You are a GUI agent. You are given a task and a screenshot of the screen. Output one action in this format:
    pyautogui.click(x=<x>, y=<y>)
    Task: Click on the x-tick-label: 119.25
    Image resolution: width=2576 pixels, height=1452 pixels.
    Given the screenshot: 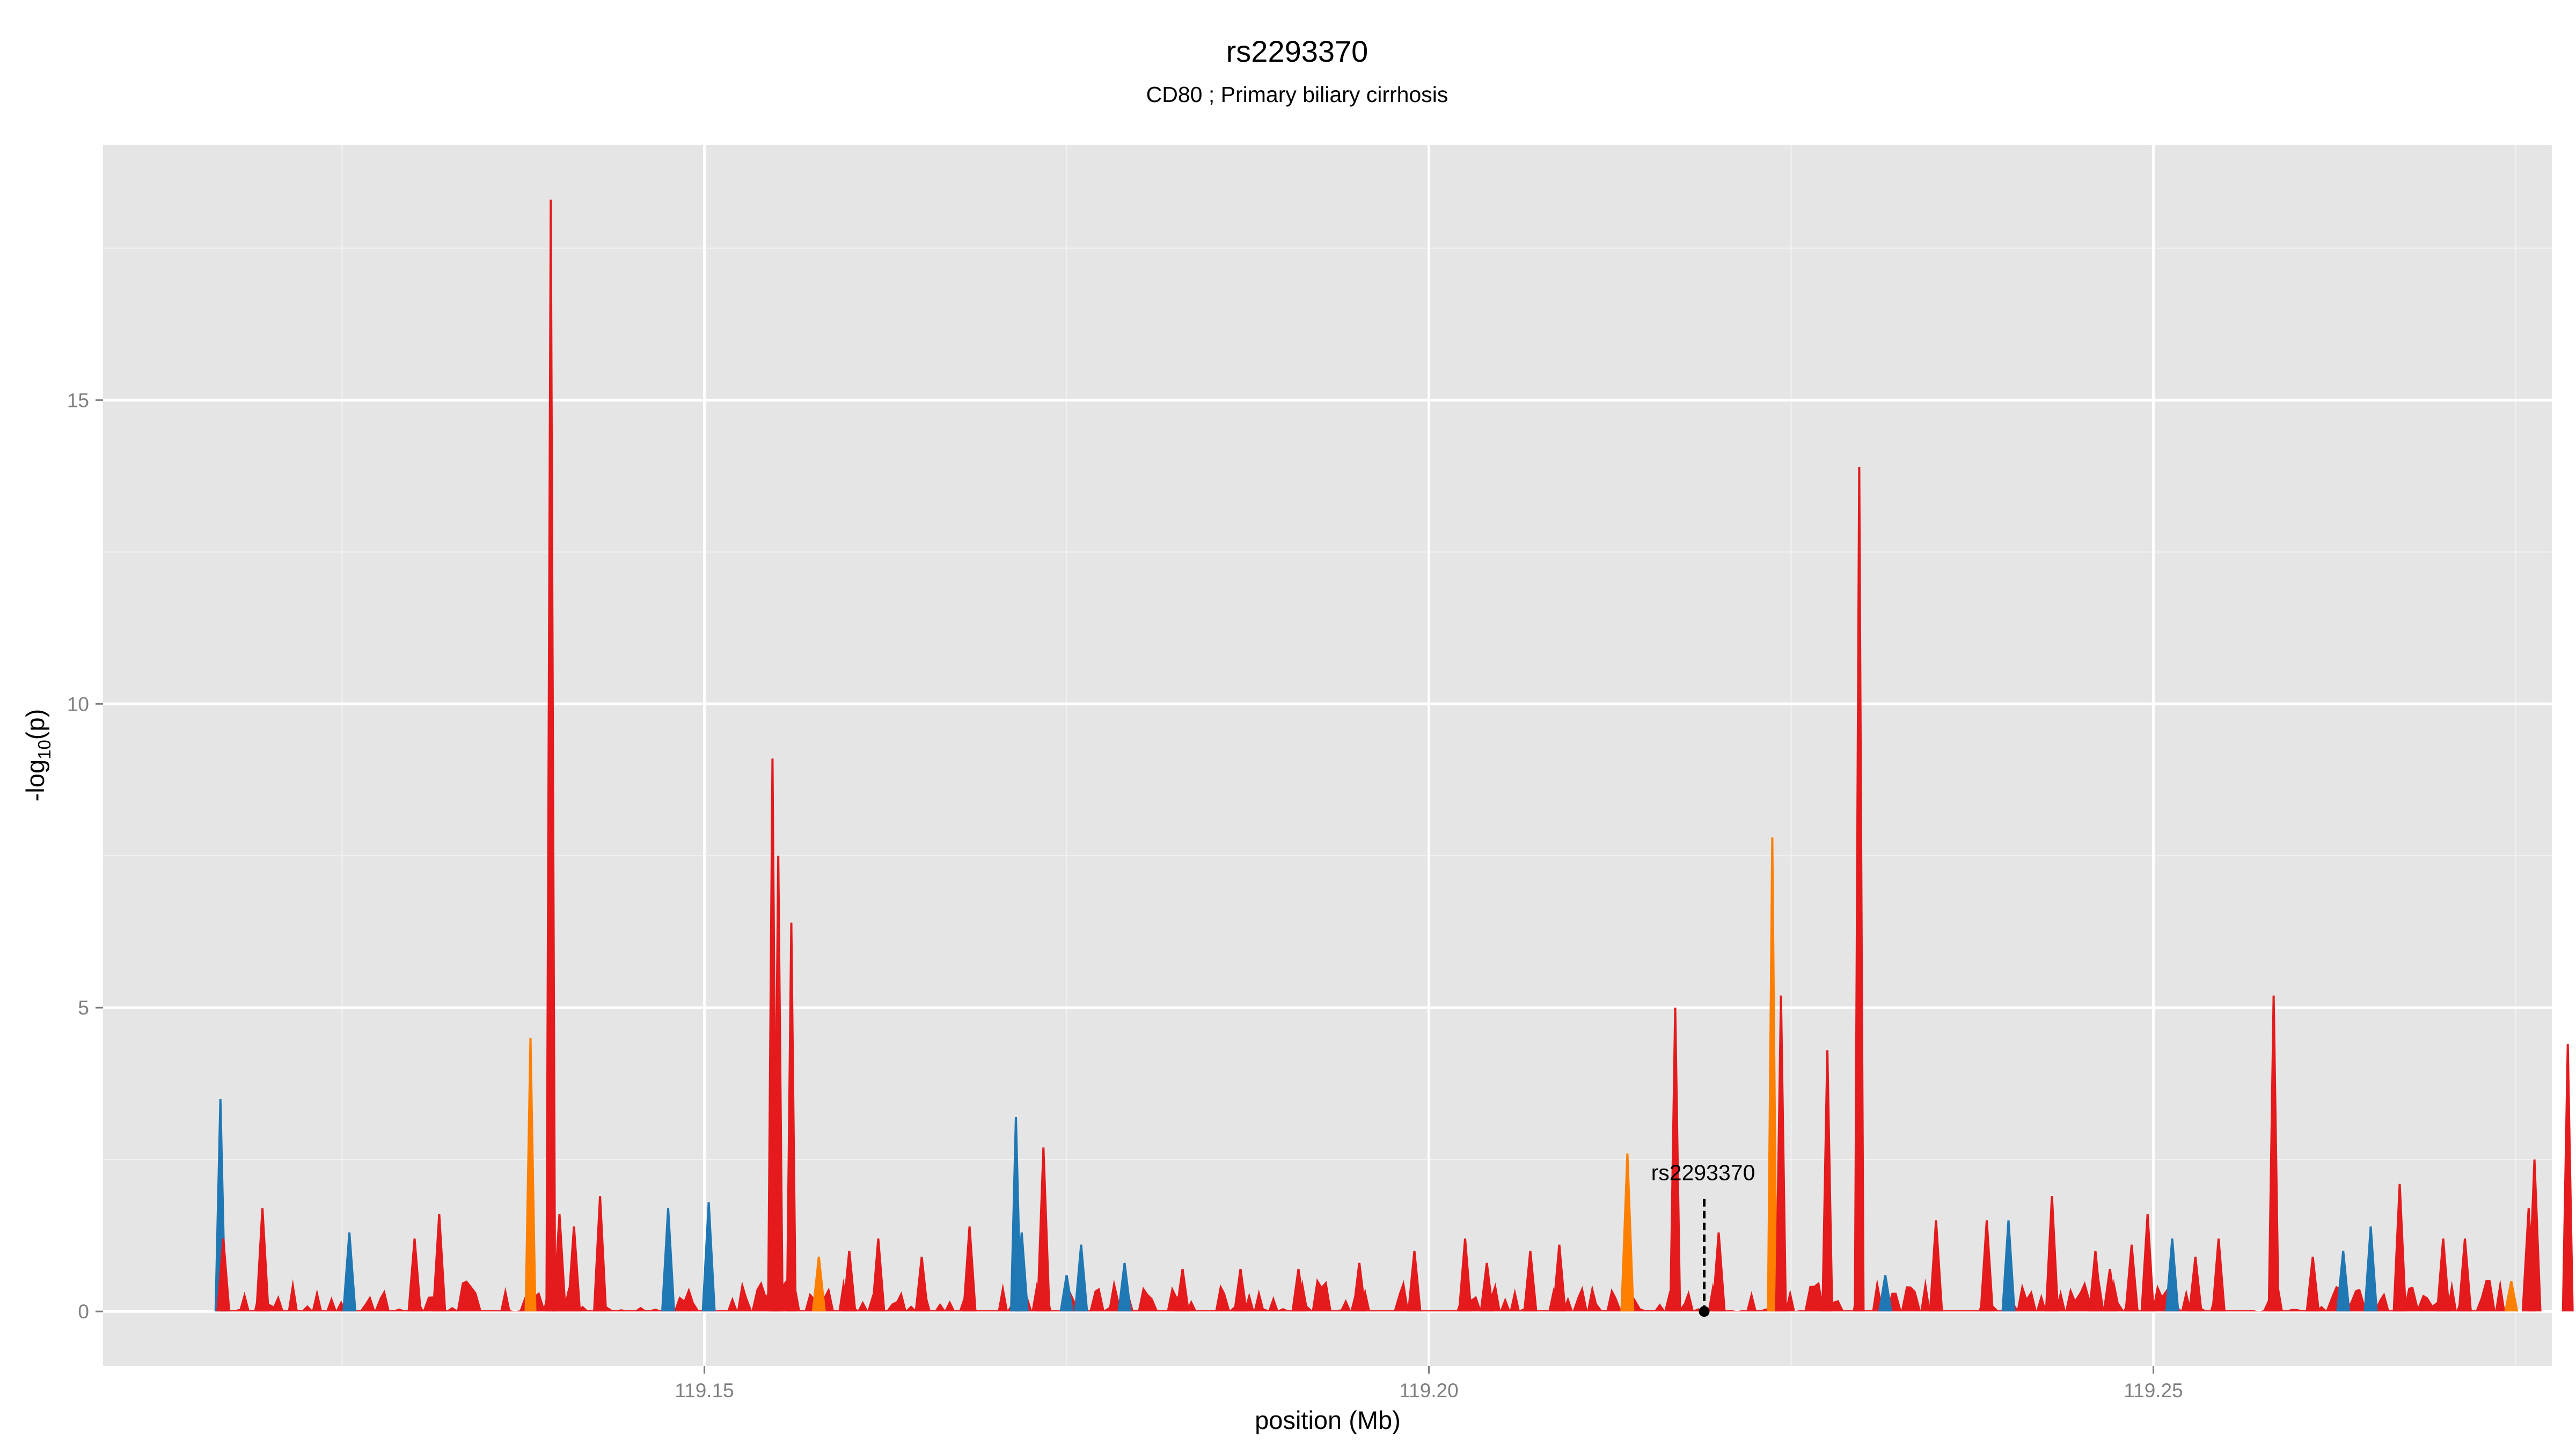 What is the action you would take?
    pyautogui.click(x=2153, y=1391)
    